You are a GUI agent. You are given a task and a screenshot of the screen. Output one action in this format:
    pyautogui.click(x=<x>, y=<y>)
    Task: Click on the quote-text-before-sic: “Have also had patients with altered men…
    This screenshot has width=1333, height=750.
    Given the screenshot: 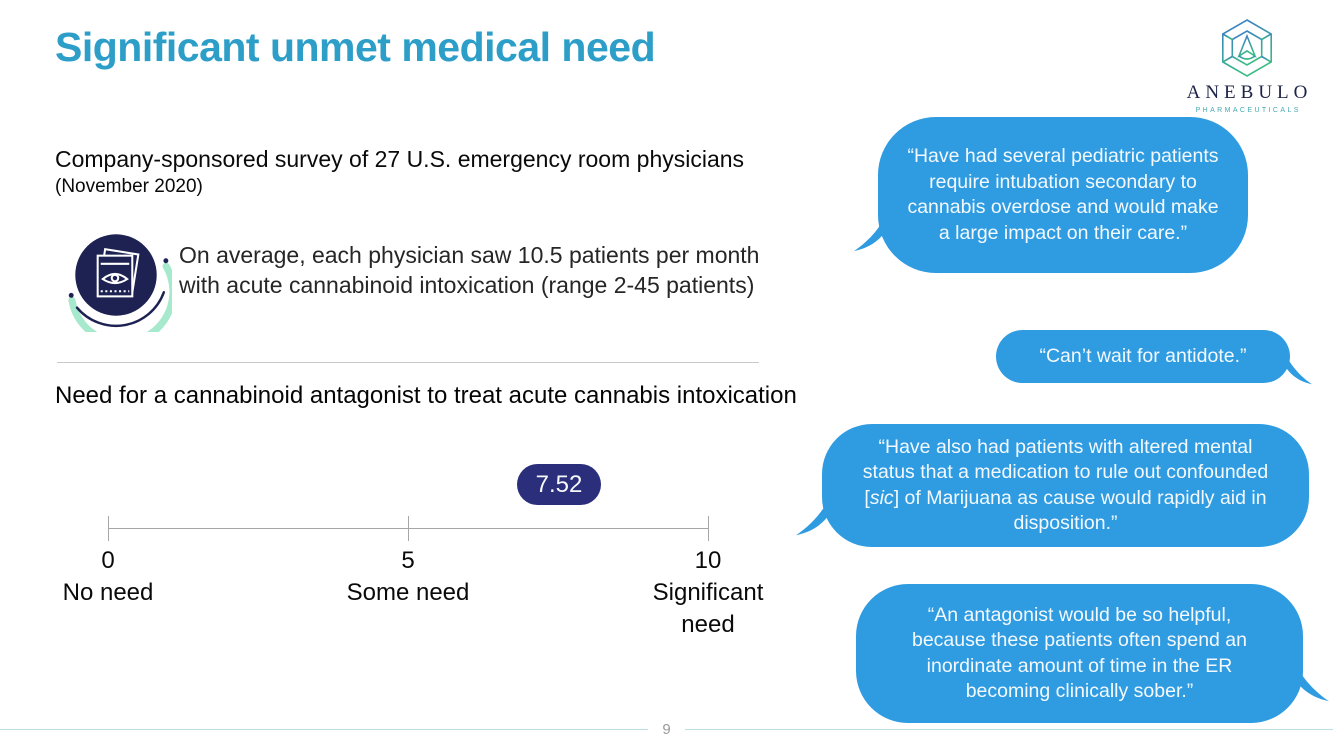 What is the action you would take?
    pyautogui.click(x=1065, y=472)
    